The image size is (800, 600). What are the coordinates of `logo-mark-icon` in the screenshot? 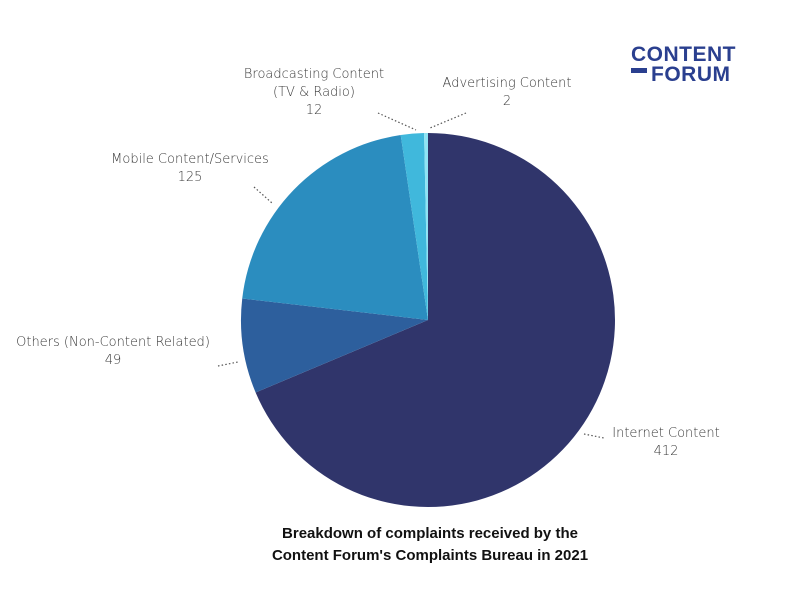 It's located at (639, 70).